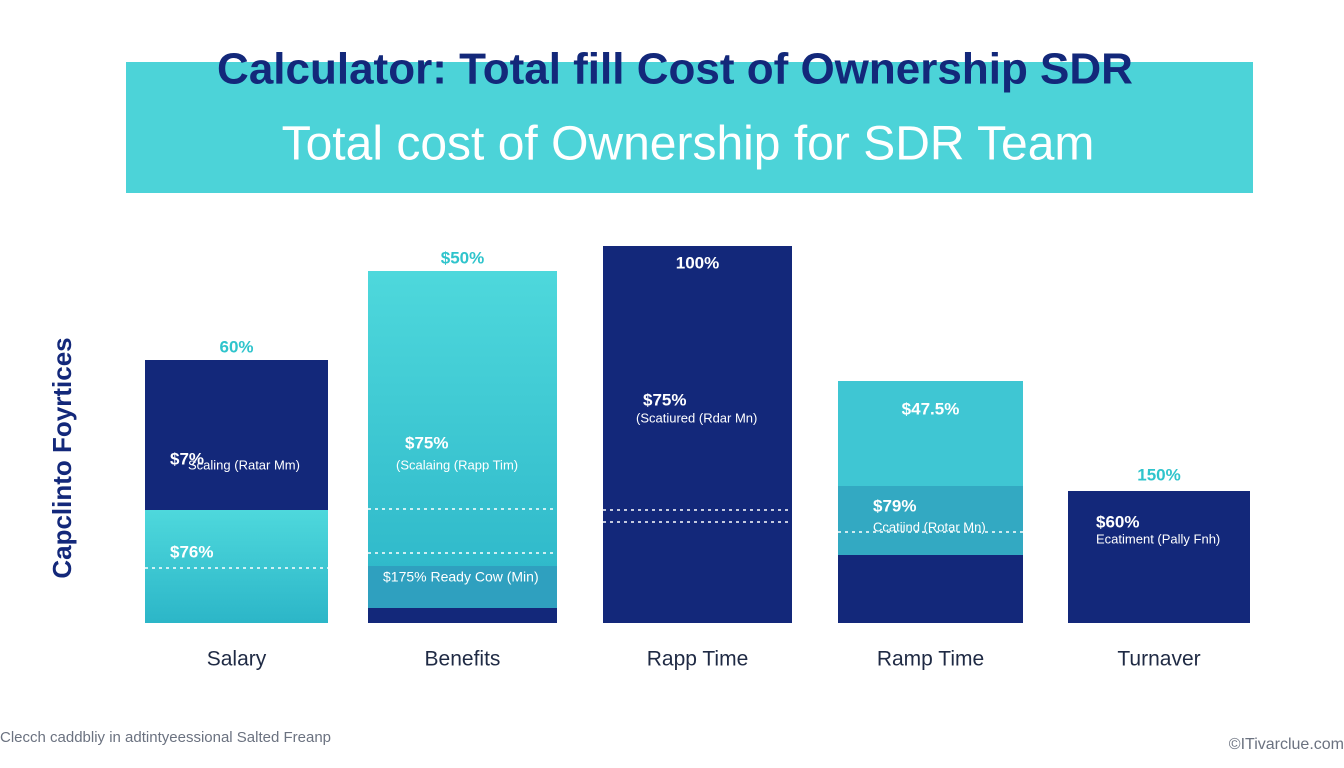 The image size is (1344, 768). I want to click on category-label: Turnaver, so click(1158, 659).